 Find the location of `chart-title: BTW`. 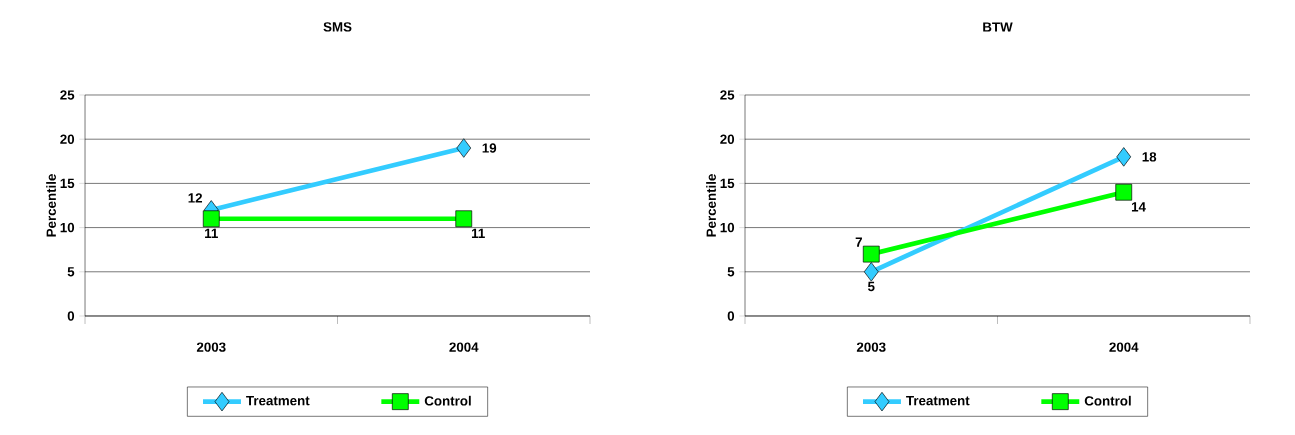

chart-title: BTW is located at coordinates (998, 27).